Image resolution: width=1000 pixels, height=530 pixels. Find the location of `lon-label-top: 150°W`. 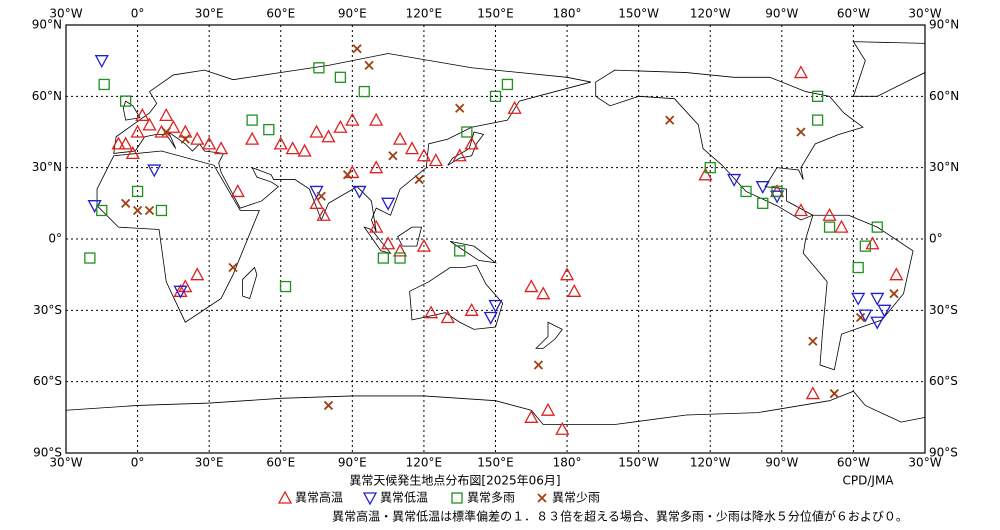

lon-label-top: 150°W is located at coordinates (638, 14).